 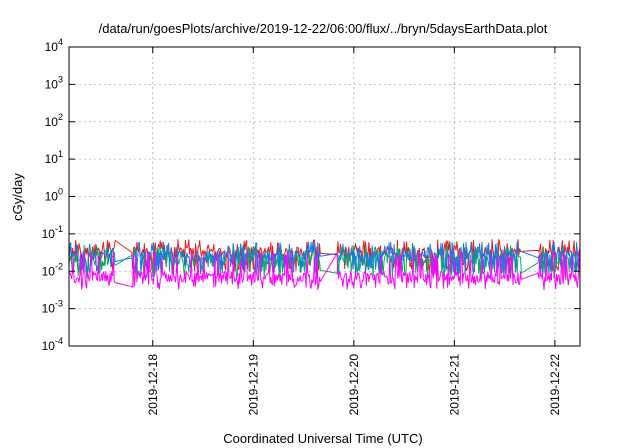 I want to click on y-tick-label: 10⁻⁴, so click(x=52, y=344).